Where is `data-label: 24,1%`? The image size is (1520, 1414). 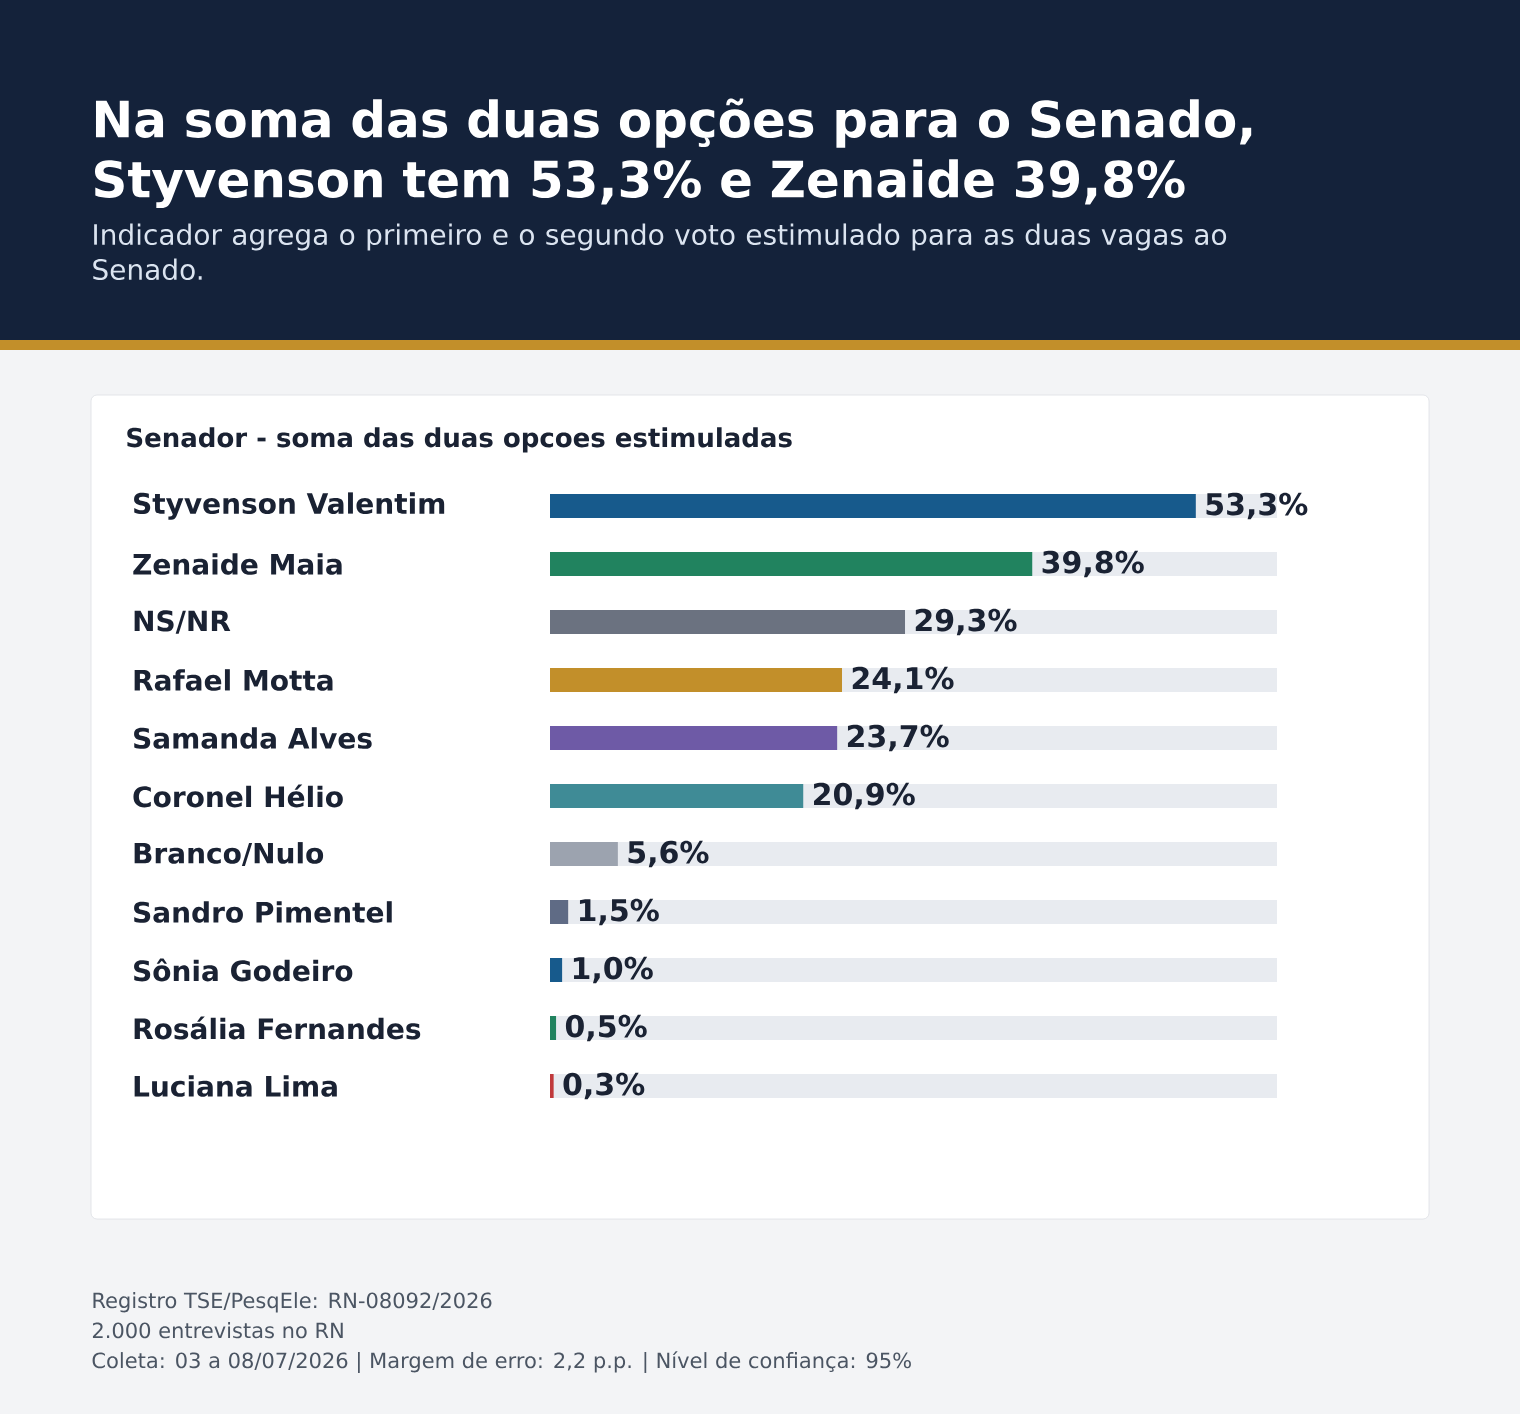 data-label: 24,1% is located at coordinates (903, 680).